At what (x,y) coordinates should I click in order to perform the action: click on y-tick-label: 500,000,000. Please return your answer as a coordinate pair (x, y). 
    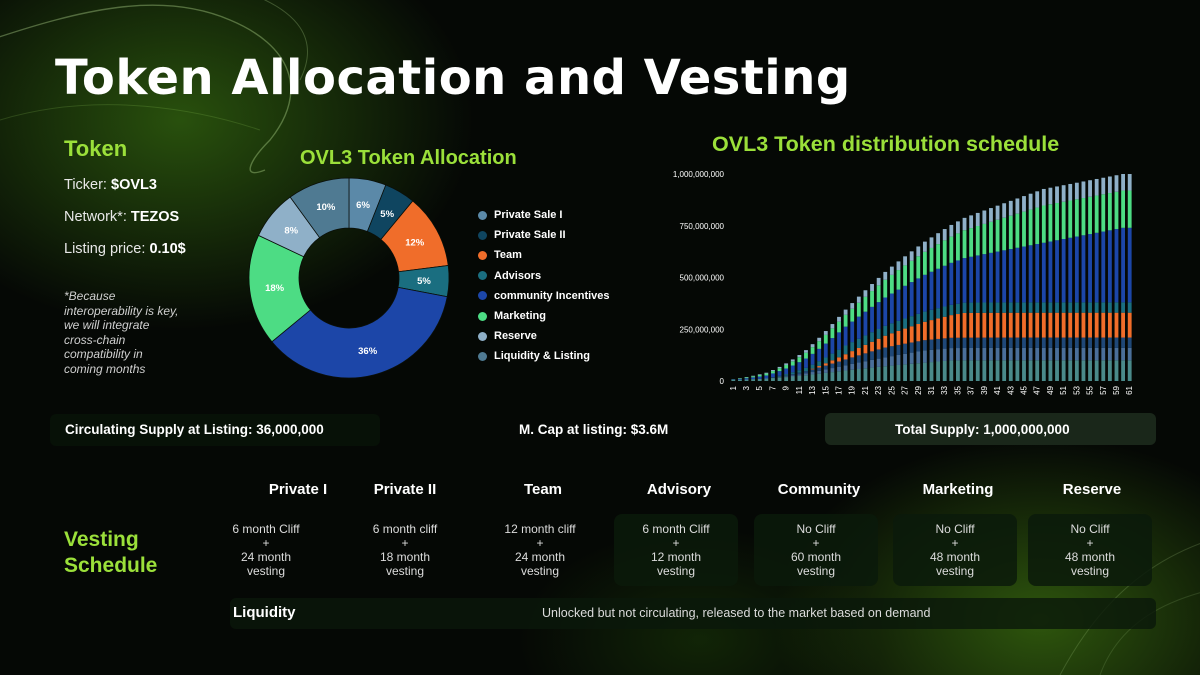
    Looking at the image, I should click on (702, 278).